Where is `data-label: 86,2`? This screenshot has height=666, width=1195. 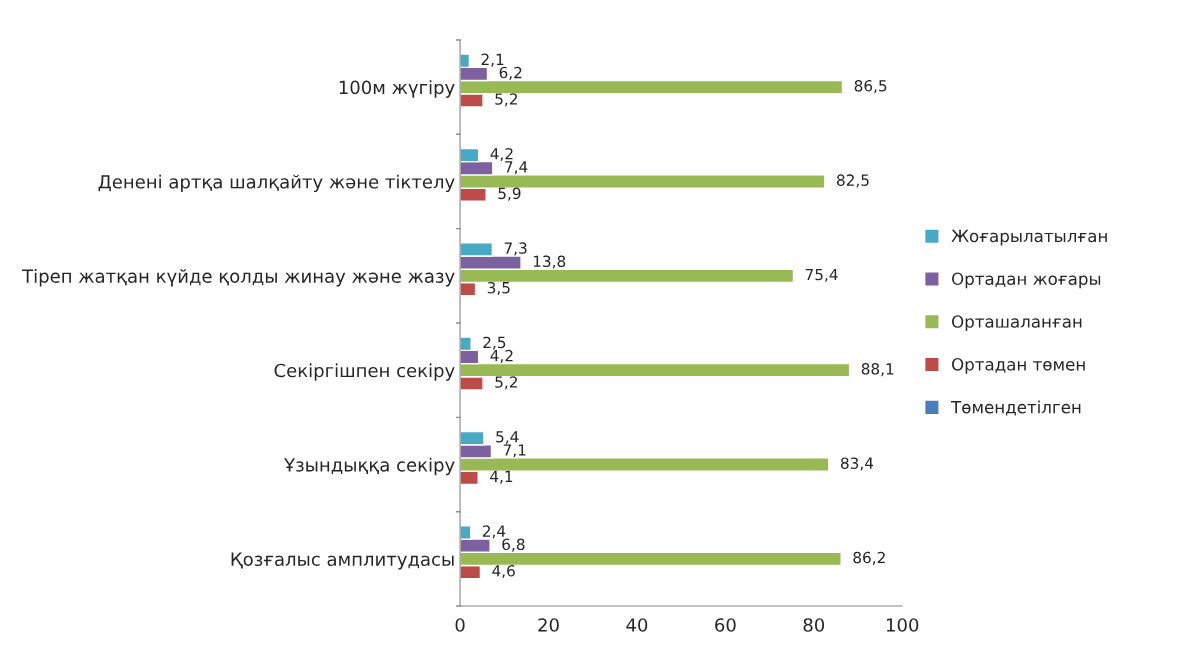 data-label: 86,2 is located at coordinates (869, 558).